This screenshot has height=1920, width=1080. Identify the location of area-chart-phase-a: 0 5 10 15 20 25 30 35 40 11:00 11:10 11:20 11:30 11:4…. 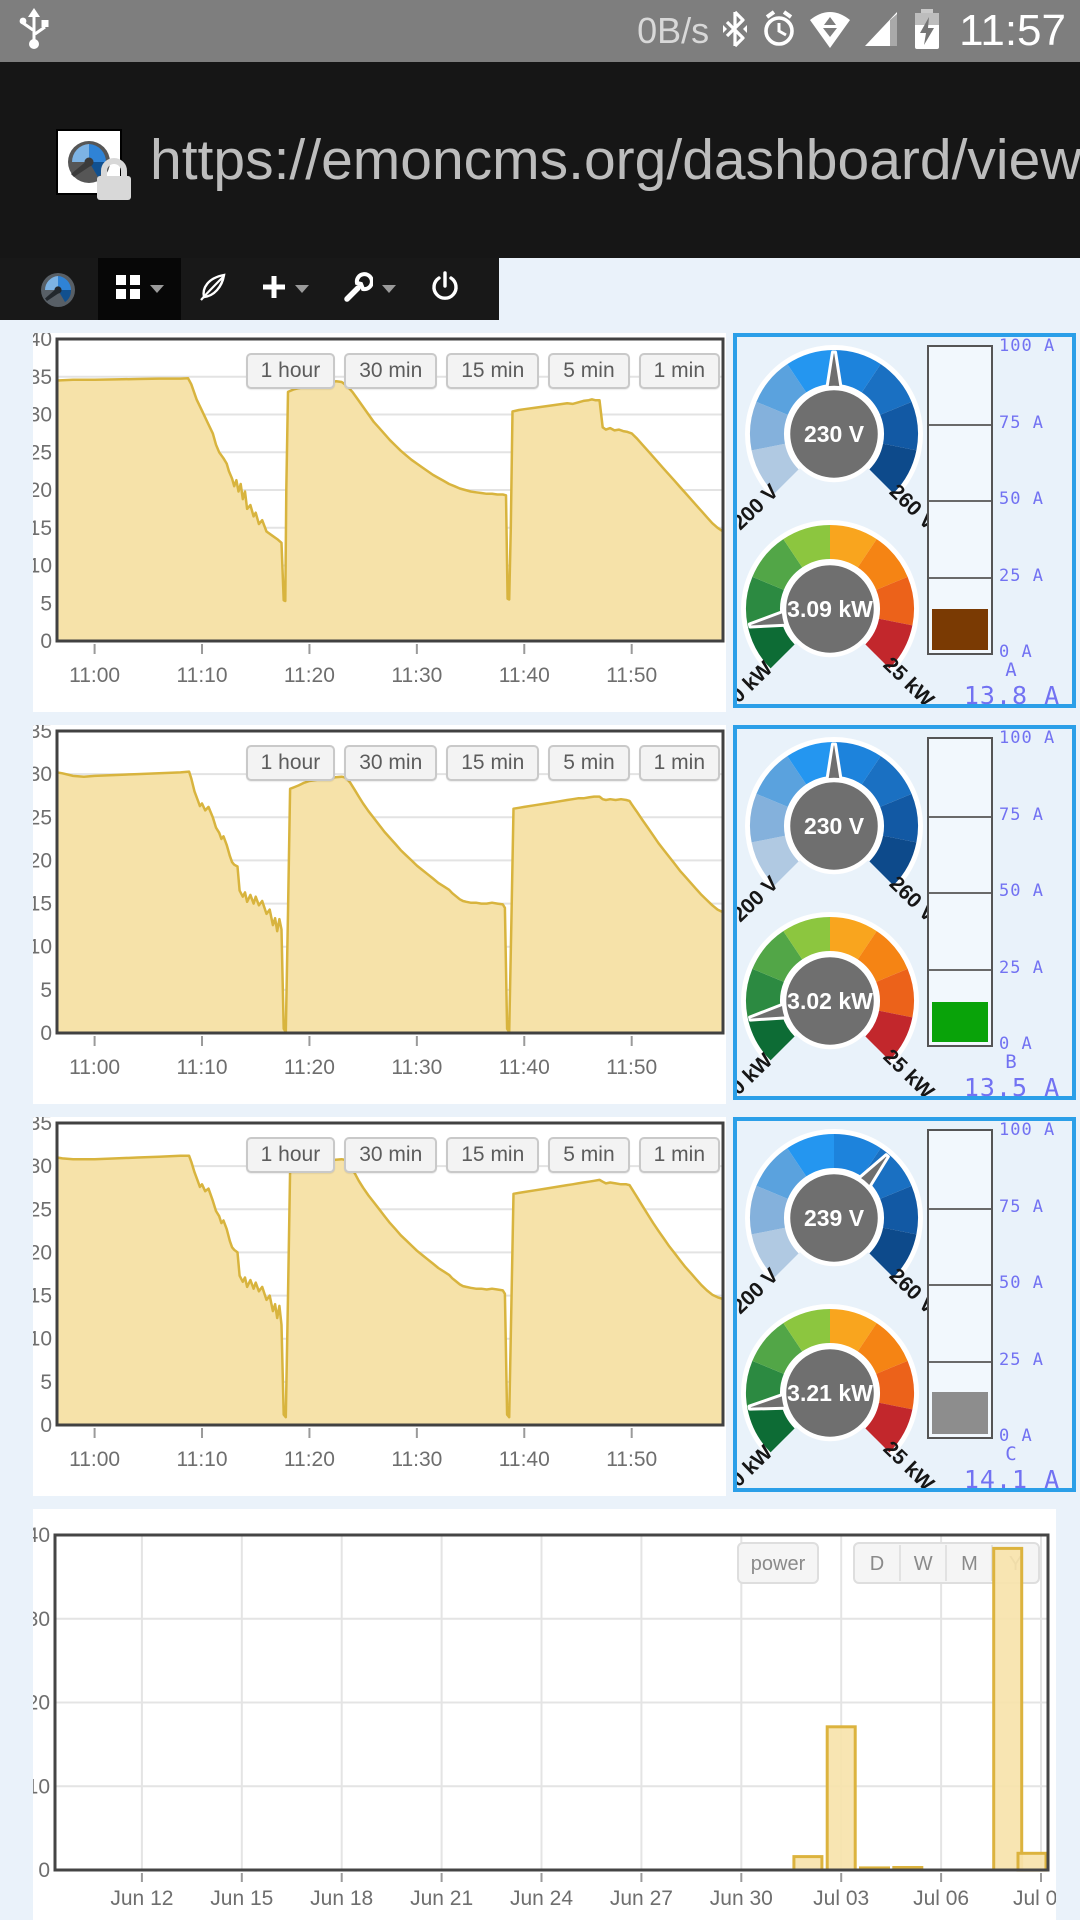
(379, 522).